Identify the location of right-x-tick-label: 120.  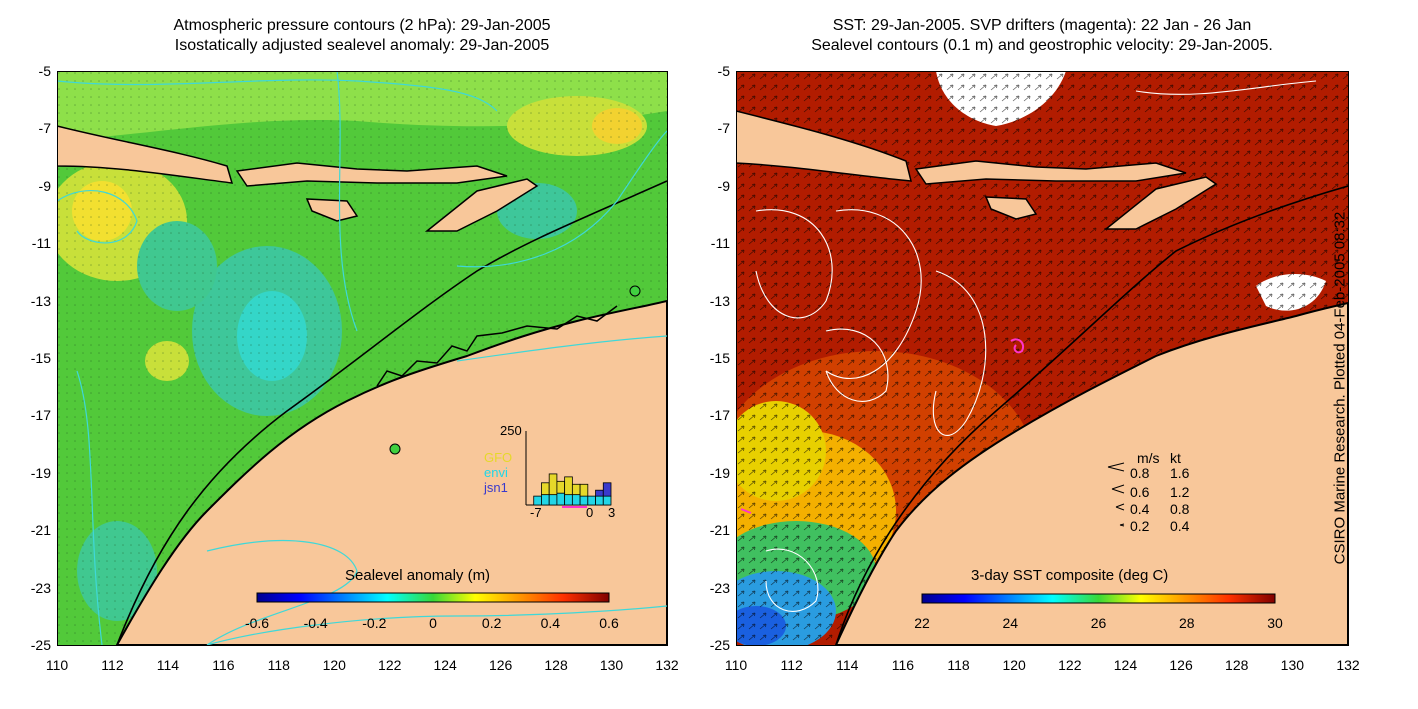
(1014, 665).